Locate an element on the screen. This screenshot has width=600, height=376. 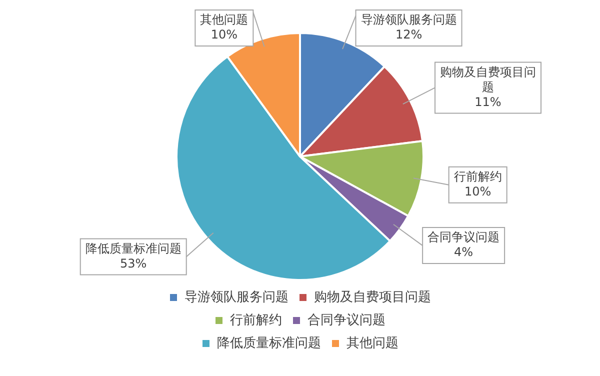
legend-label: 降低质量标准问题 is located at coordinates (269, 343).